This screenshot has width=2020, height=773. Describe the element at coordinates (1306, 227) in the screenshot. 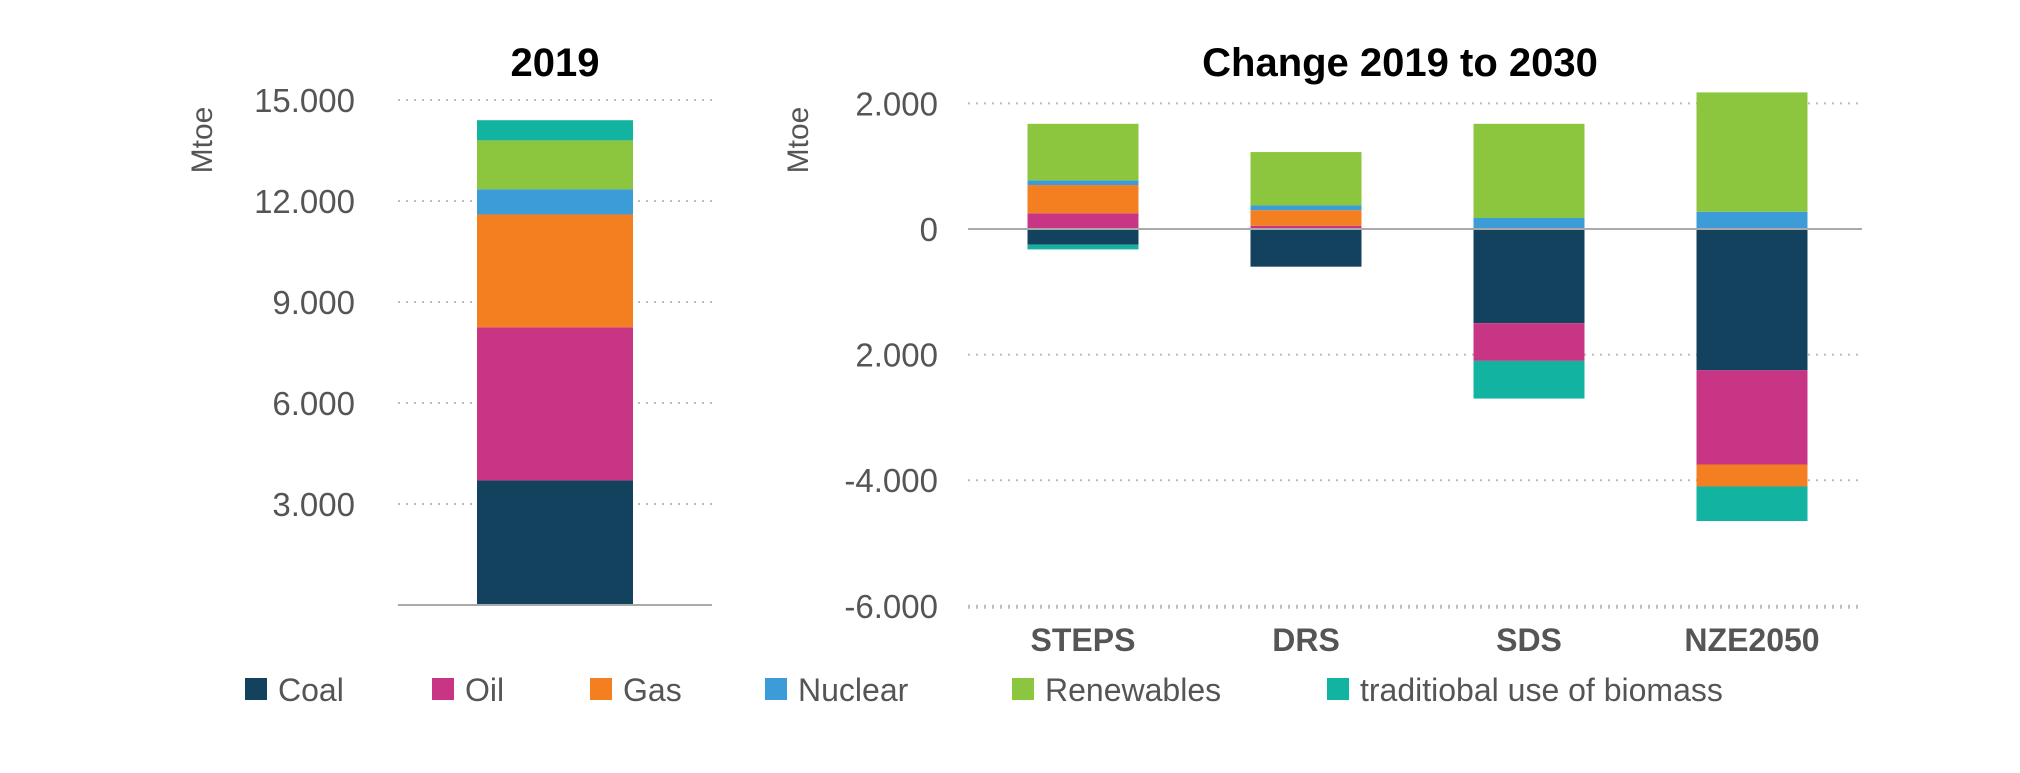

I see `p1-bar-drs-oil` at that location.